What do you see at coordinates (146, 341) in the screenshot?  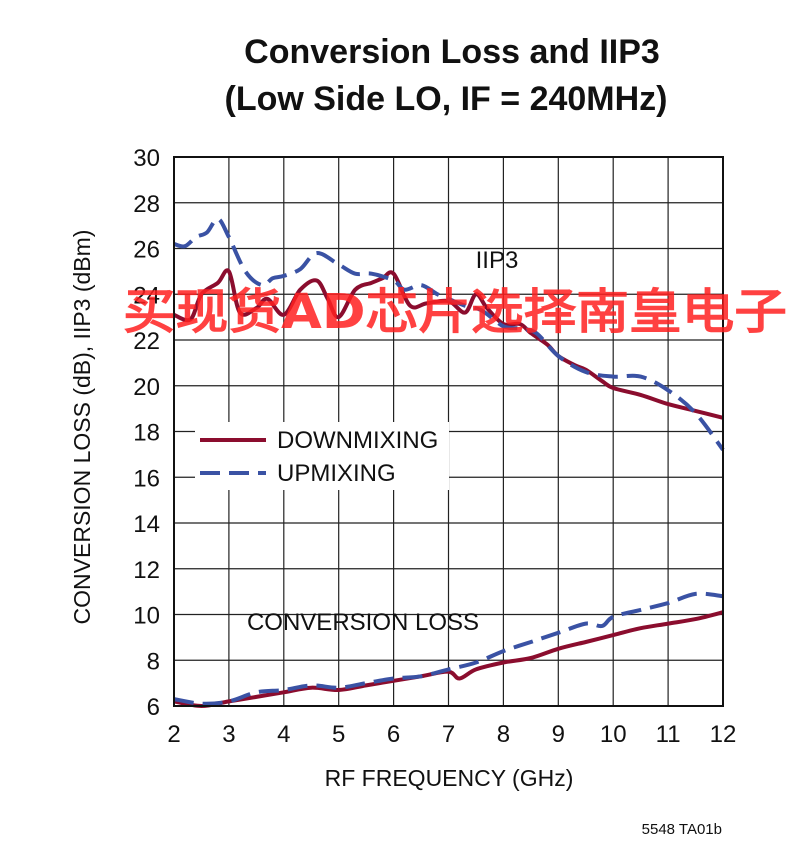 I see `y-tick-label: 22` at bounding box center [146, 341].